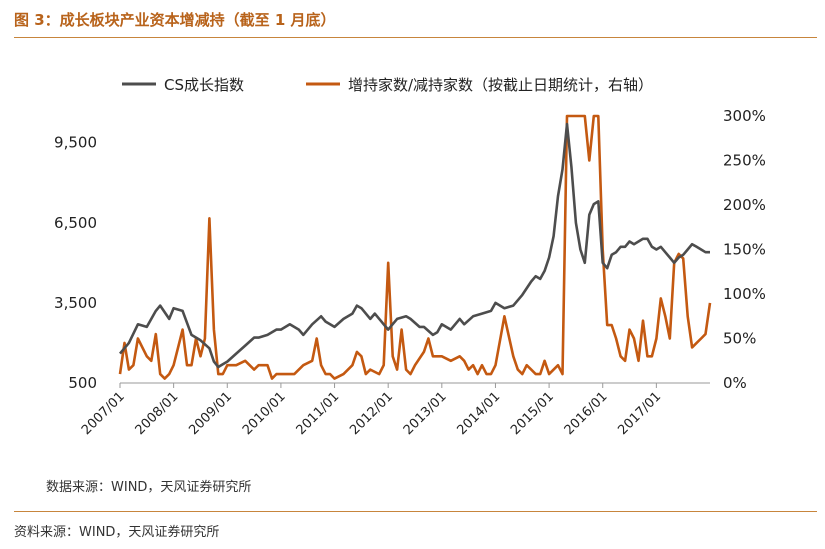  What do you see at coordinates (318, 413) in the screenshot?
I see `x-tick-label: 2011/01` at bounding box center [318, 413].